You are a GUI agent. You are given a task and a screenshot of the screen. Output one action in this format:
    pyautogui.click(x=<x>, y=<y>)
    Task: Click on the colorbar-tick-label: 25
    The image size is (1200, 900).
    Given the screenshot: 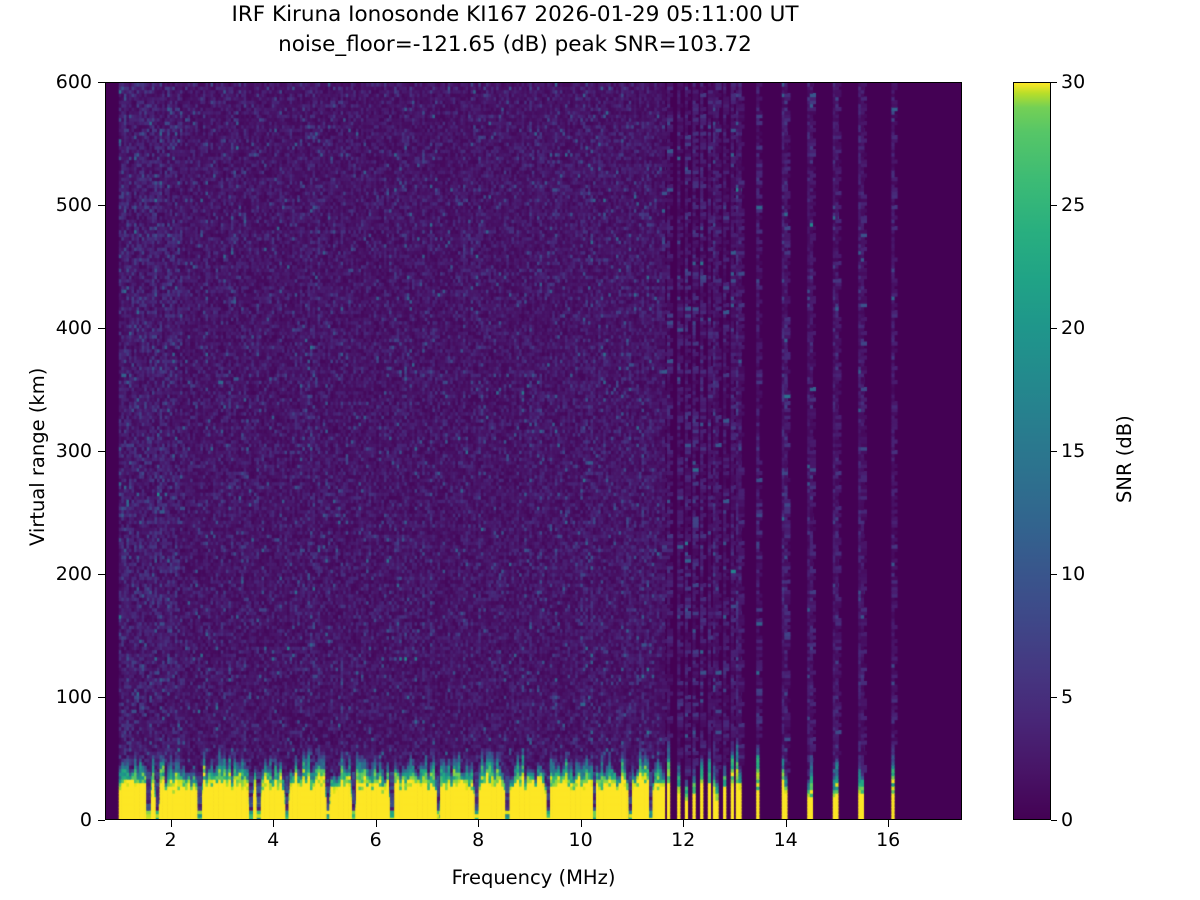 What is the action you would take?
    pyautogui.click(x=1073, y=204)
    